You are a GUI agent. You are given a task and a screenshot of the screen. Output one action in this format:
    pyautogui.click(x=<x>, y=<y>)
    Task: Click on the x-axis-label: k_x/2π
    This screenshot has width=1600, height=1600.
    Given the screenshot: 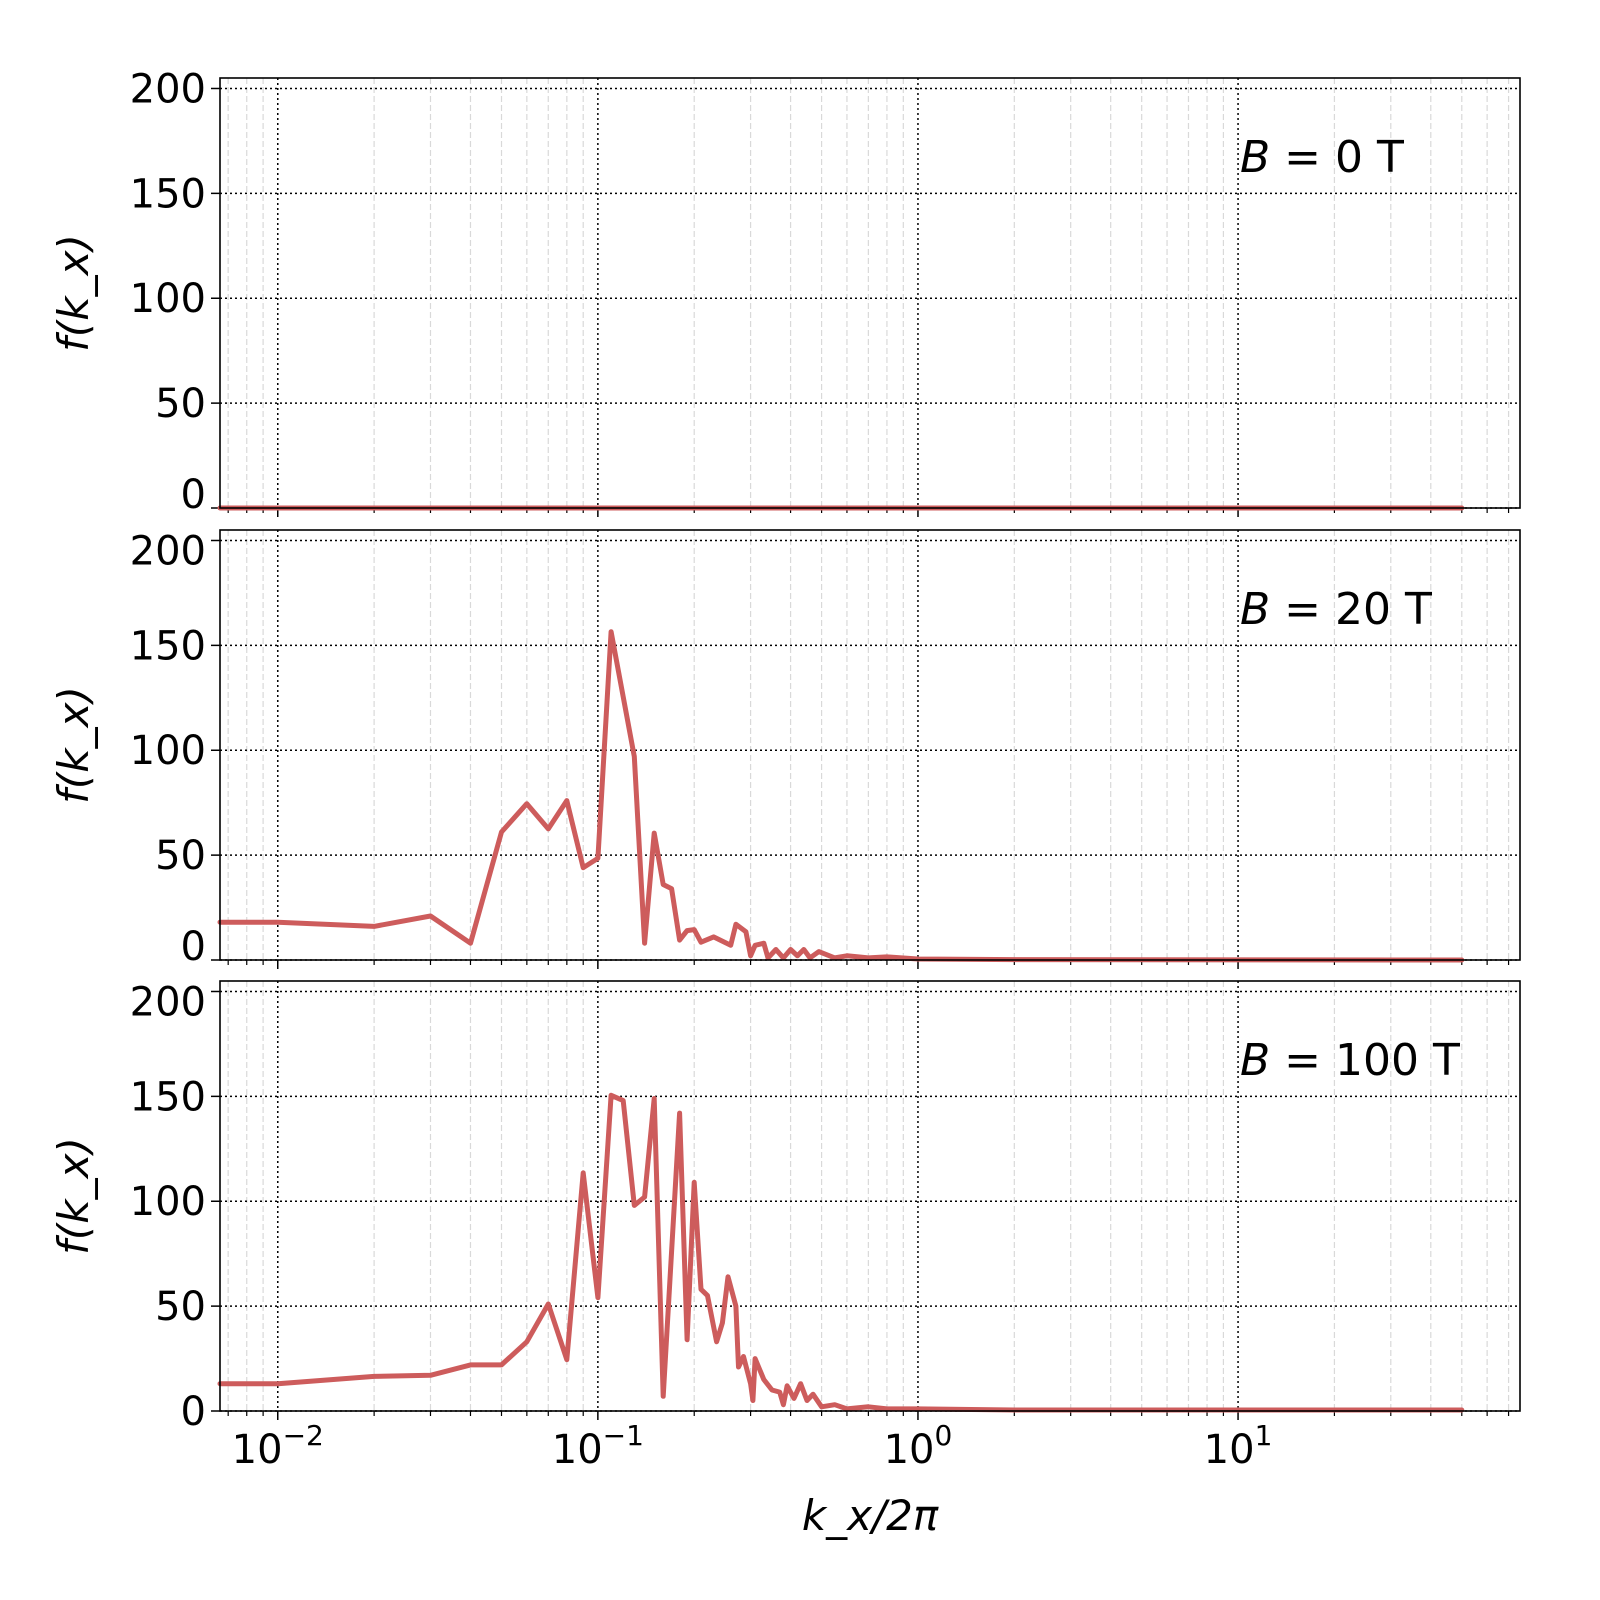 What is the action you would take?
    pyautogui.click(x=870, y=1515)
    